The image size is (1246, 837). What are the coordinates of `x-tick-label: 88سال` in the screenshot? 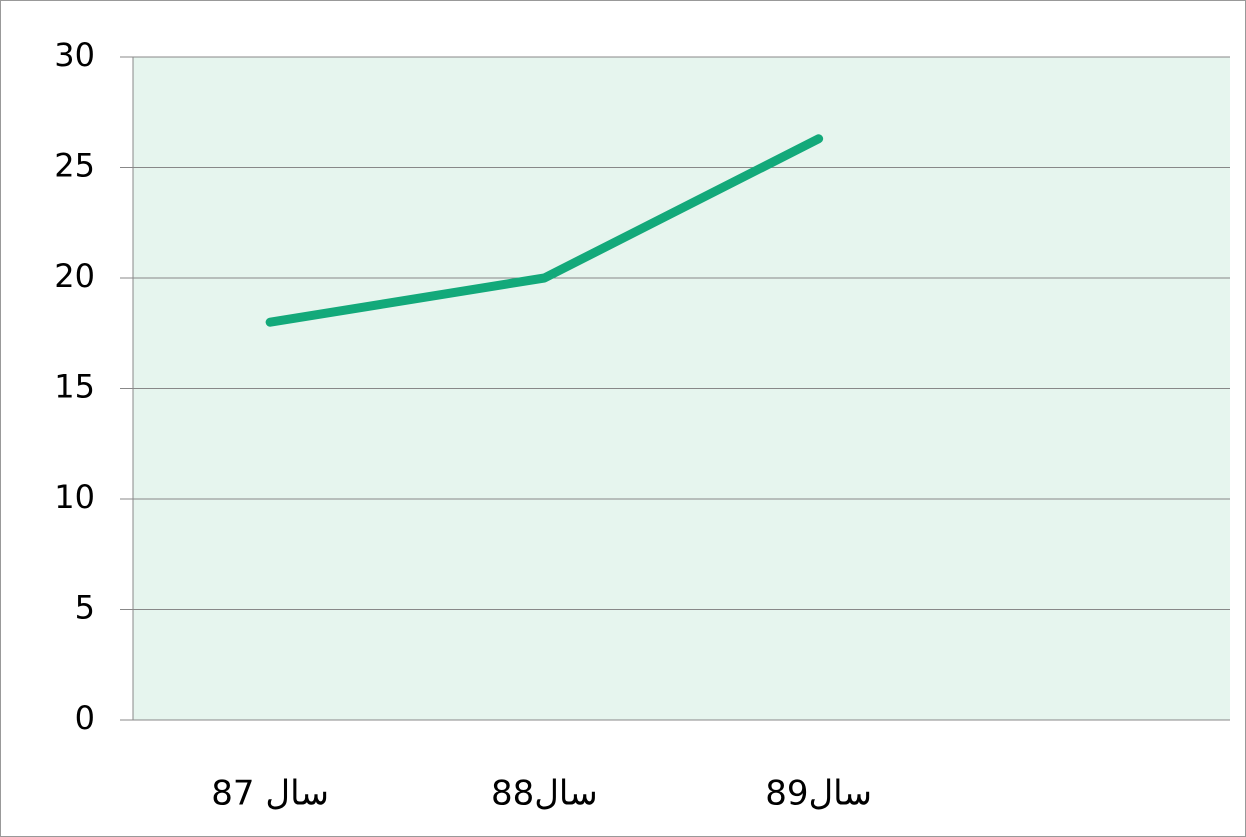 It's located at (544, 794).